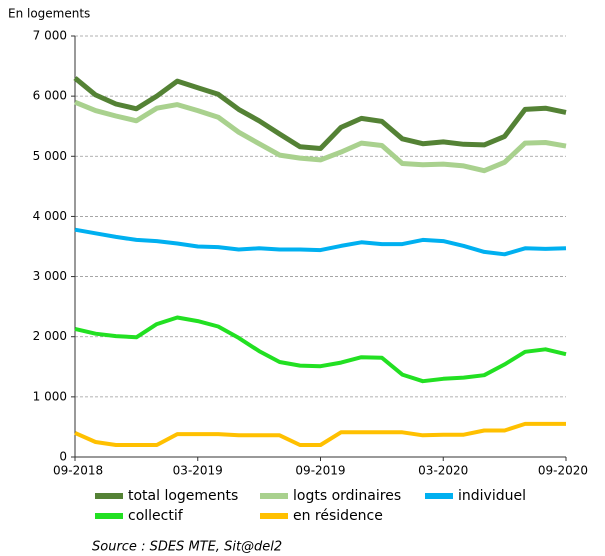 This screenshot has width=605, height=556. Describe the element at coordinates (183, 496) in the screenshot. I see `legend-label: total logements` at that location.